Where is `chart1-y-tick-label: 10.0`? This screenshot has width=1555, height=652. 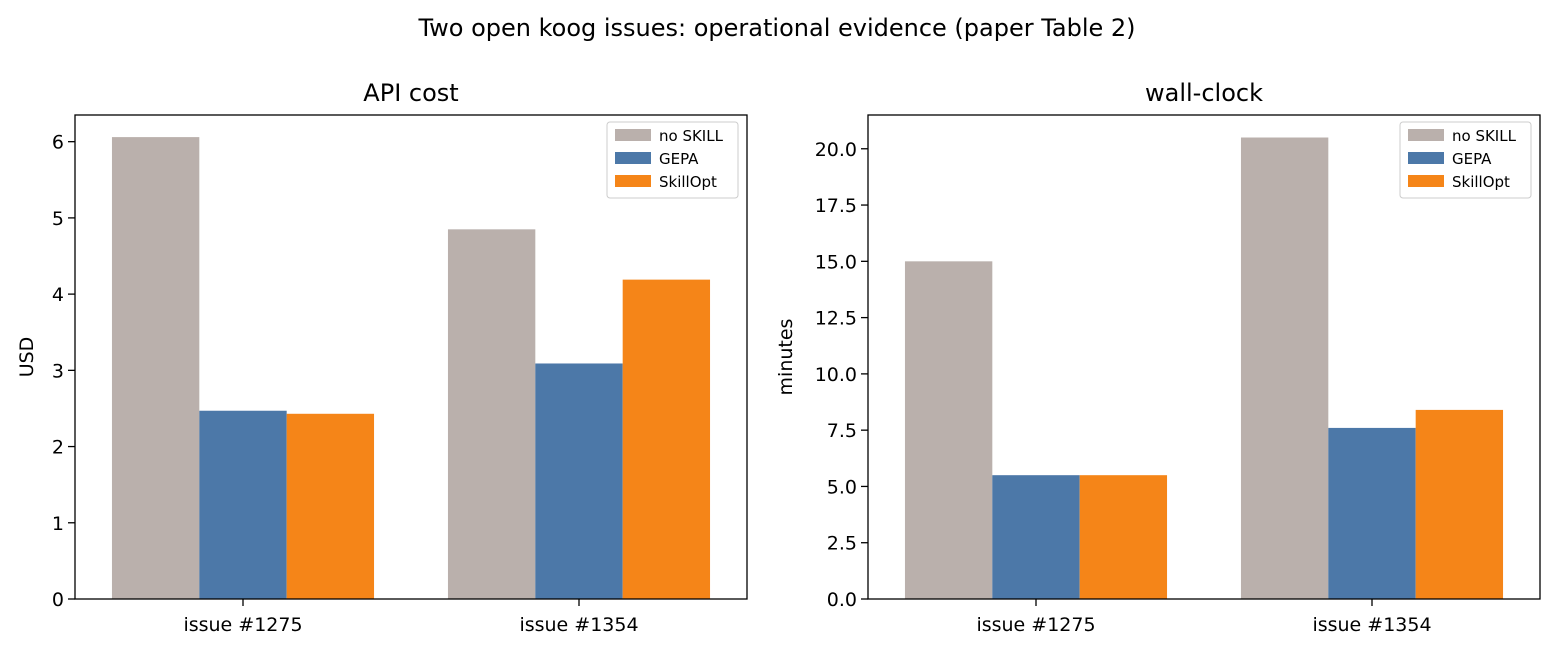
chart1-y-tick-label: 10.0 is located at coordinates (836, 375).